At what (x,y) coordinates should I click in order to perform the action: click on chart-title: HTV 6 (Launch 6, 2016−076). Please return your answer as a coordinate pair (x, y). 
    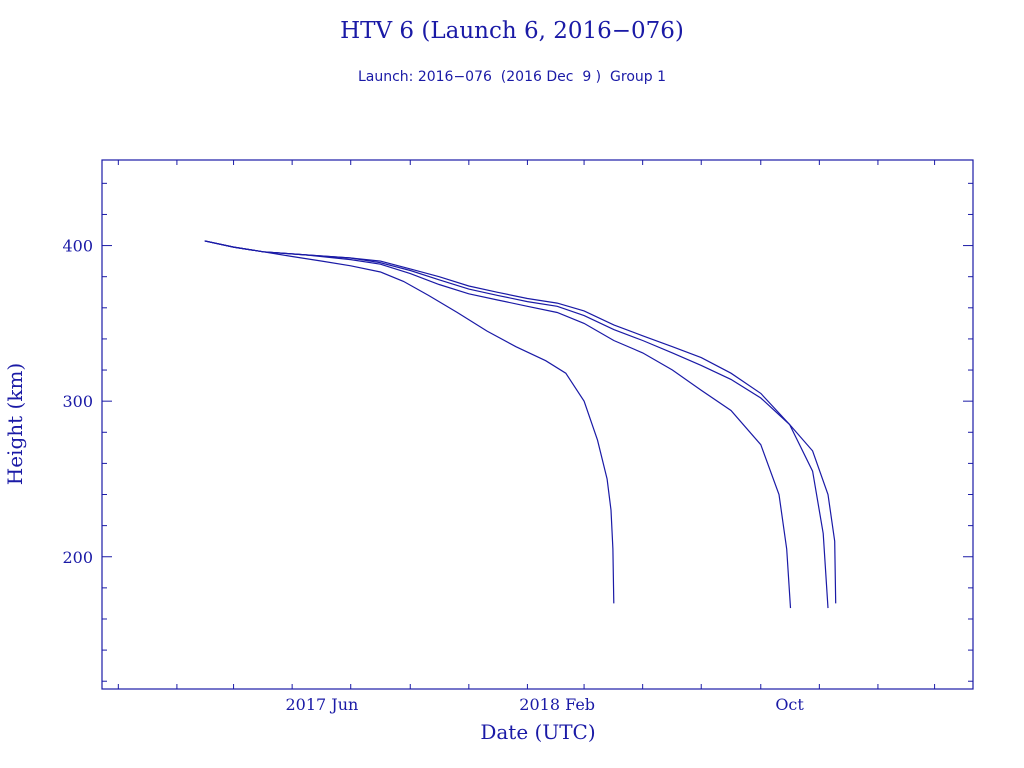
    Looking at the image, I should click on (512, 31).